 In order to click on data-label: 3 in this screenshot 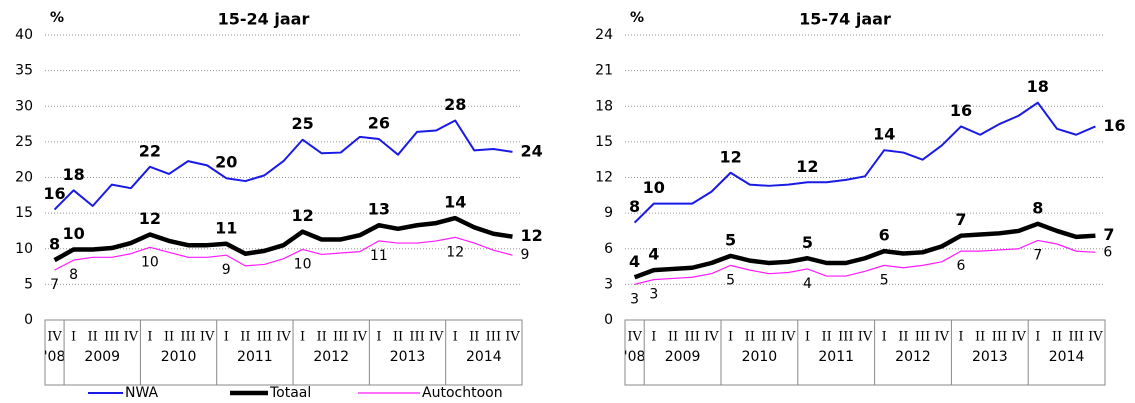, I will do `click(653, 295)`.